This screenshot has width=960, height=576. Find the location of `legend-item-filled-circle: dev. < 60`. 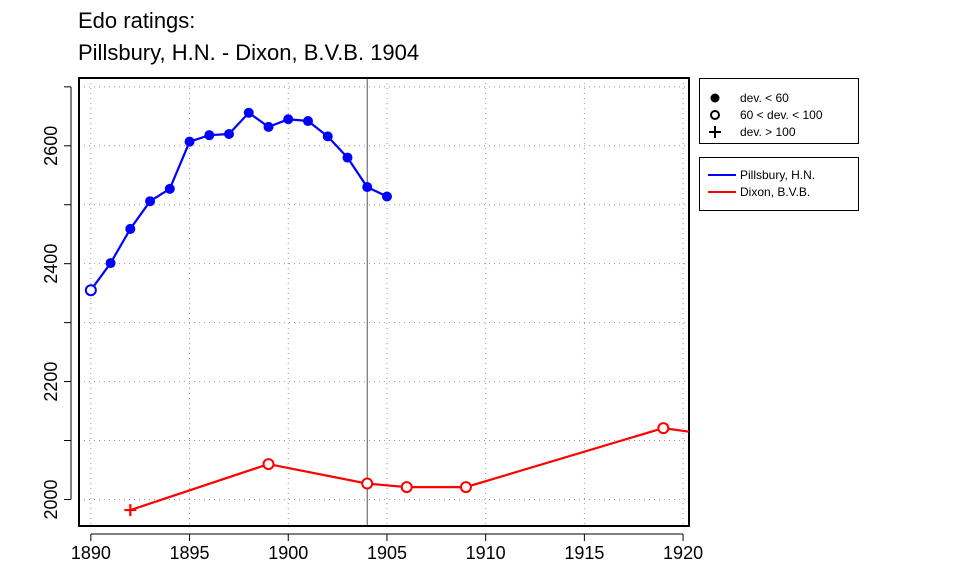

legend-item-filled-circle: dev. < 60 is located at coordinates (744, 98).